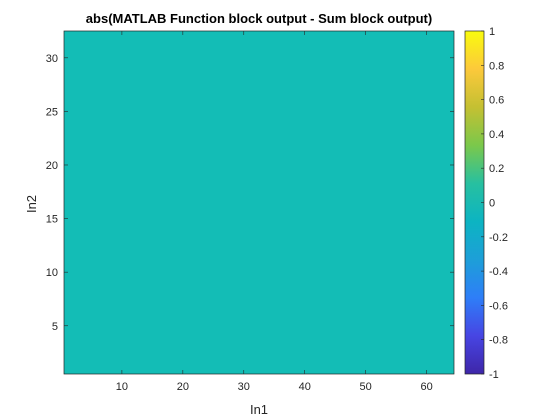 The image size is (560, 420). I want to click on colorbar-tick-label: -0.2, so click(498, 238).